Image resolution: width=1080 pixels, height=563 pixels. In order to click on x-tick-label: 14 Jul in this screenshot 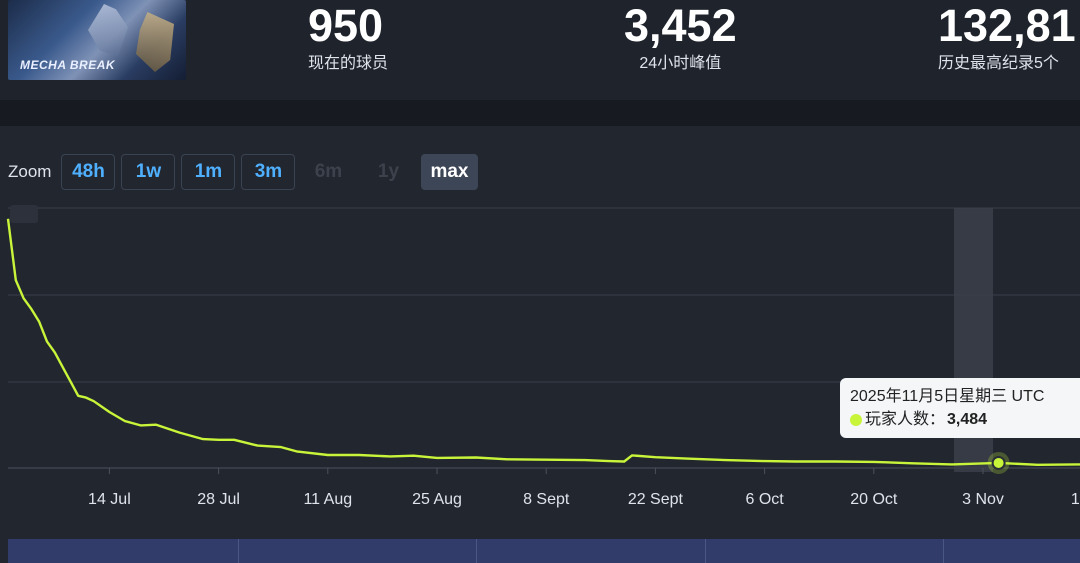, I will do `click(109, 499)`.